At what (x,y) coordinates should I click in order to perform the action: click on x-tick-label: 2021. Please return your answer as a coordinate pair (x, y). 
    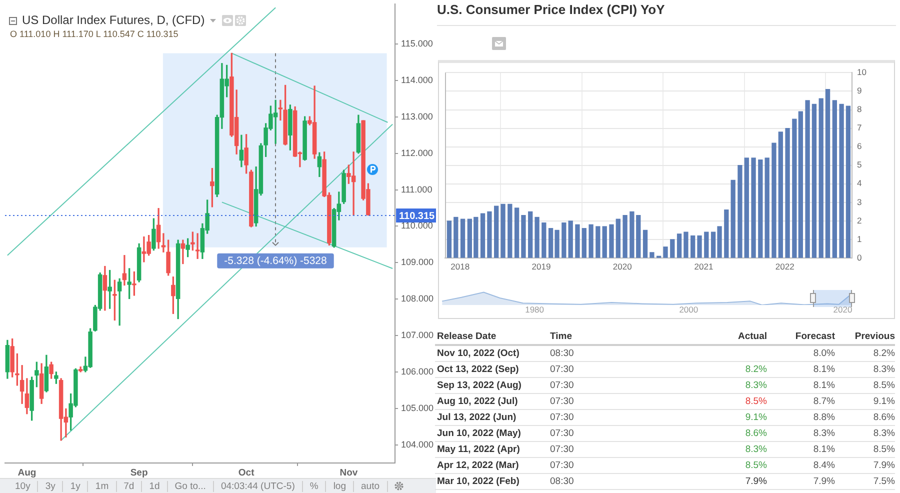
    Looking at the image, I should click on (704, 266).